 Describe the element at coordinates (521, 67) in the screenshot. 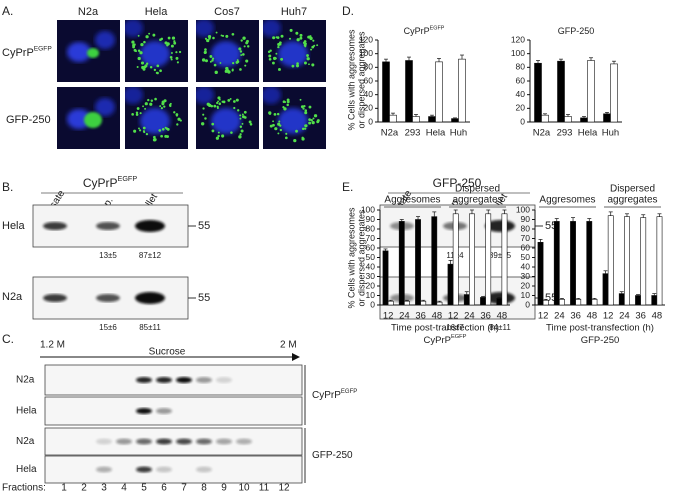

I see `y-tick-label: 80` at that location.